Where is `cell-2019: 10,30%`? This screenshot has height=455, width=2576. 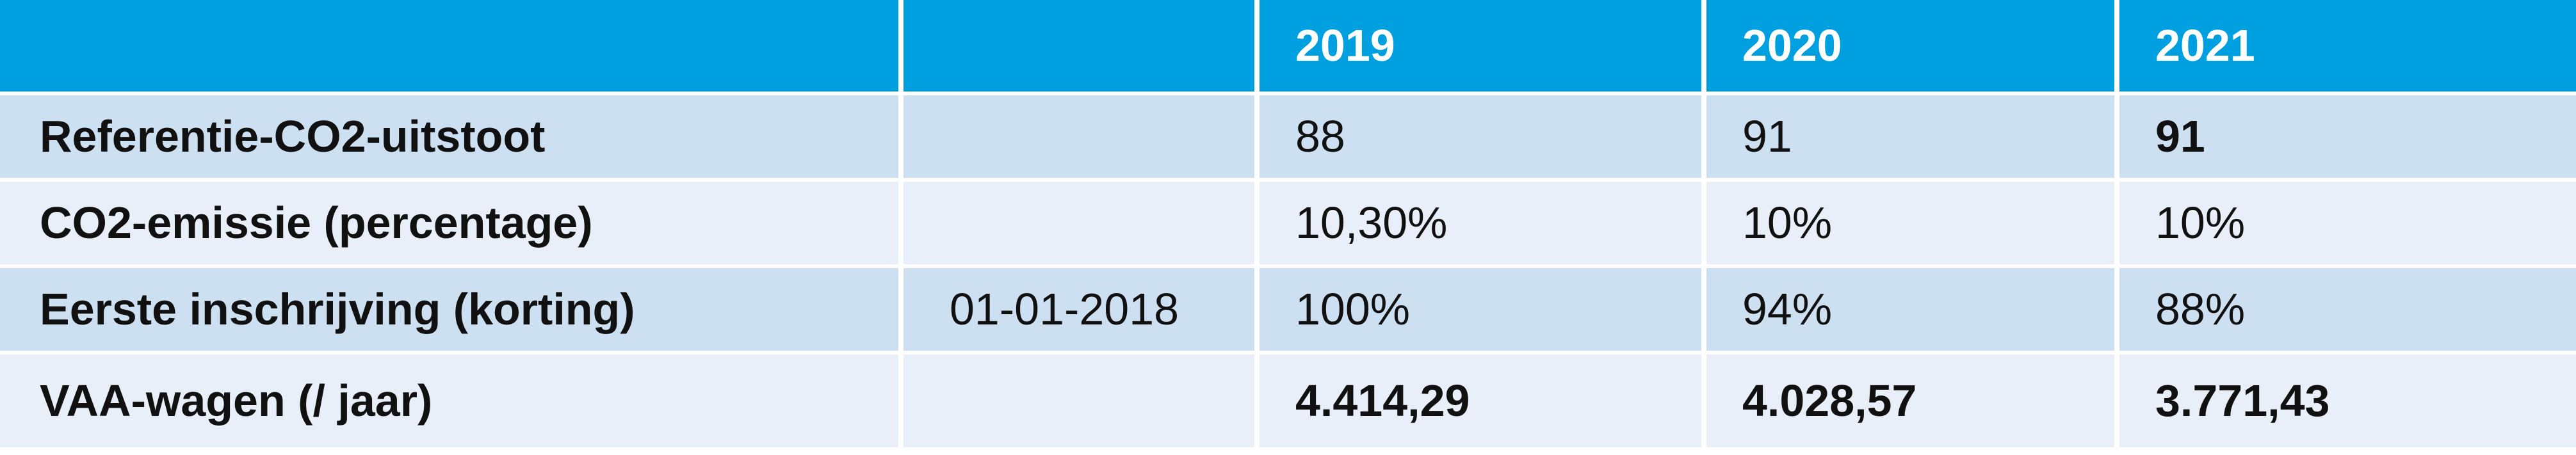
cell-2019: 10,30% is located at coordinates (1480, 222).